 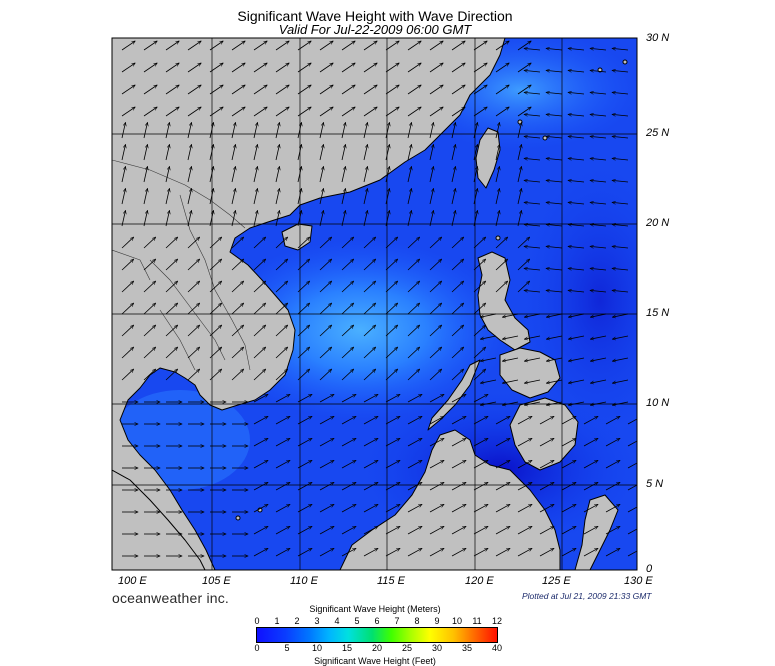 What do you see at coordinates (488, 158) in the screenshot?
I see `taiwan-island` at bounding box center [488, 158].